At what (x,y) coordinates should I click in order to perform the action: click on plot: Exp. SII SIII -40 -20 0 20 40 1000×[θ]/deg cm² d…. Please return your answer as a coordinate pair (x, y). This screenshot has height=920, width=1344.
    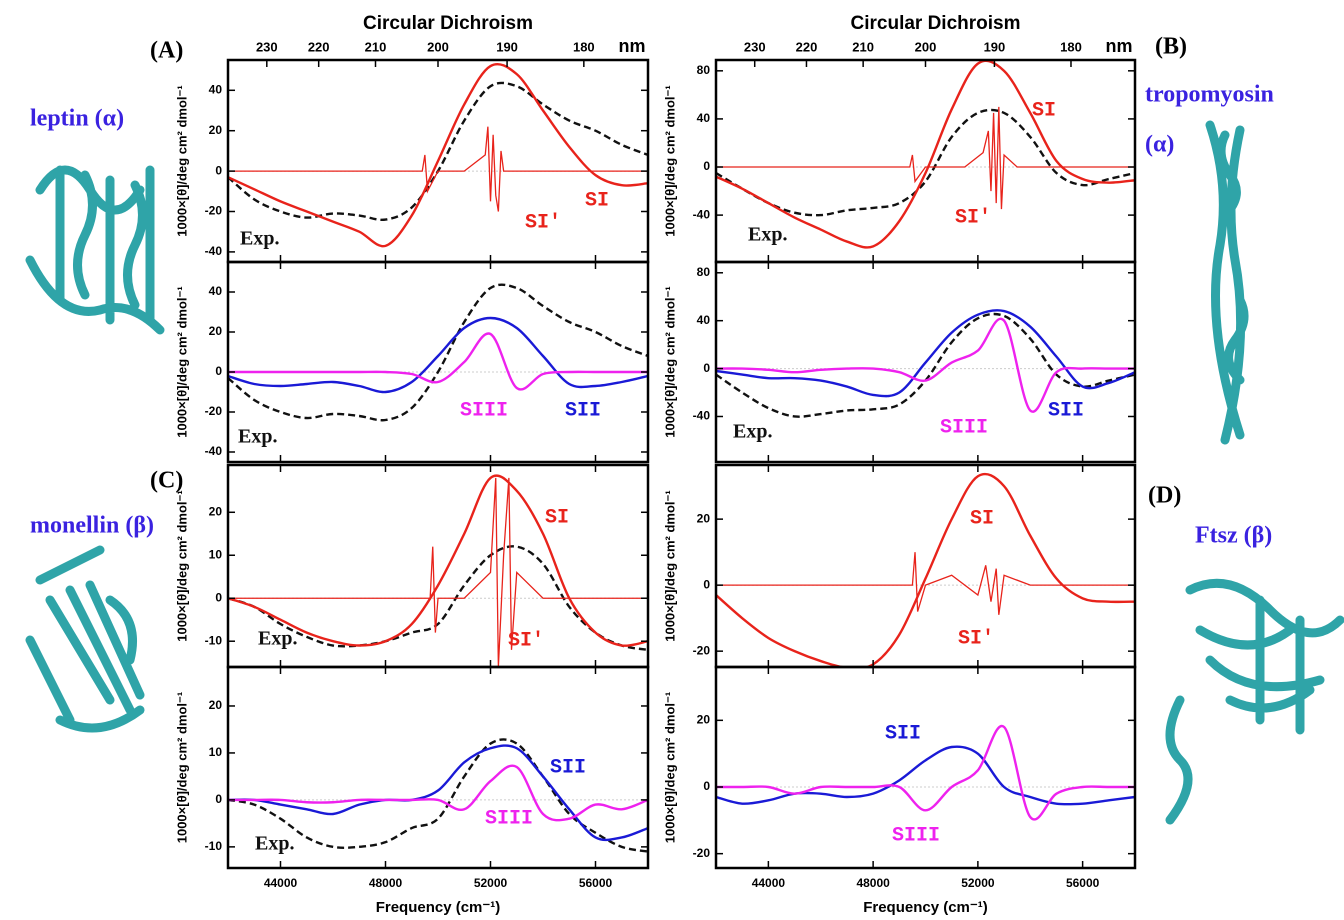
    Looking at the image, I should click on (412, 362).